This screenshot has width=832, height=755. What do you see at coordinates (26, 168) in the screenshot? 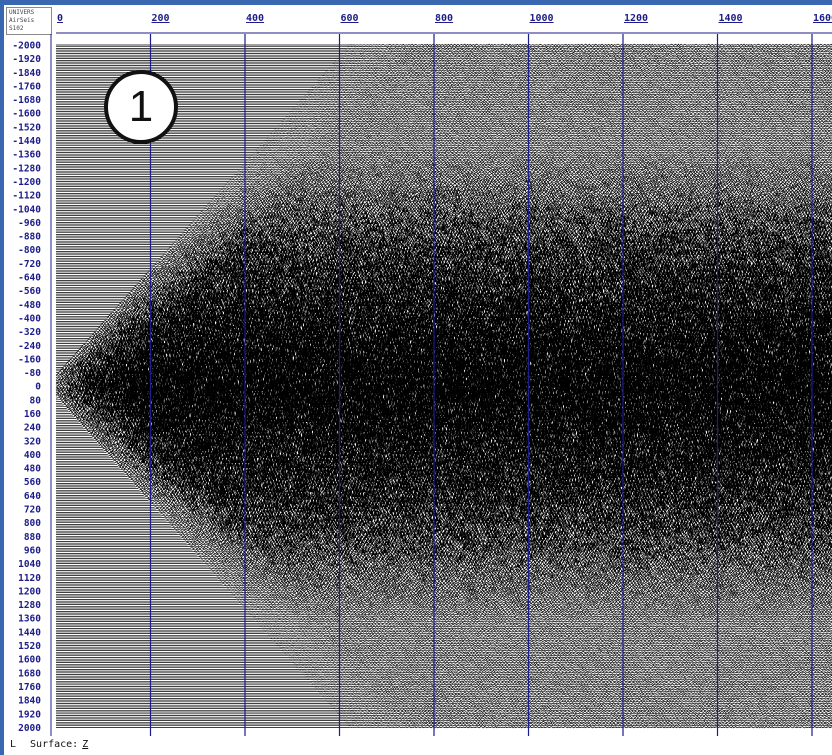
I see `y-tick-label: -1280` at bounding box center [26, 168].